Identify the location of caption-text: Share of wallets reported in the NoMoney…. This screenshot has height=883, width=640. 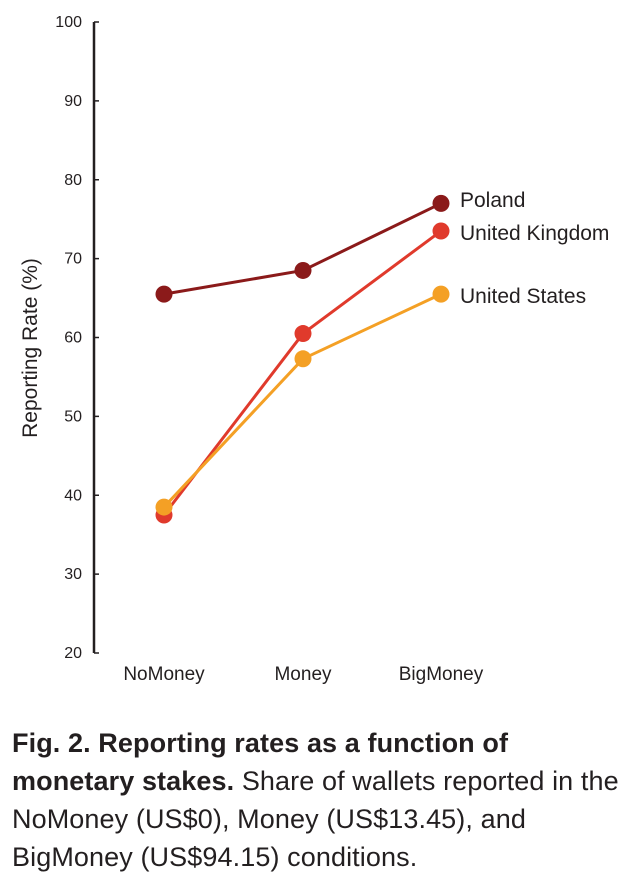
(315, 819).